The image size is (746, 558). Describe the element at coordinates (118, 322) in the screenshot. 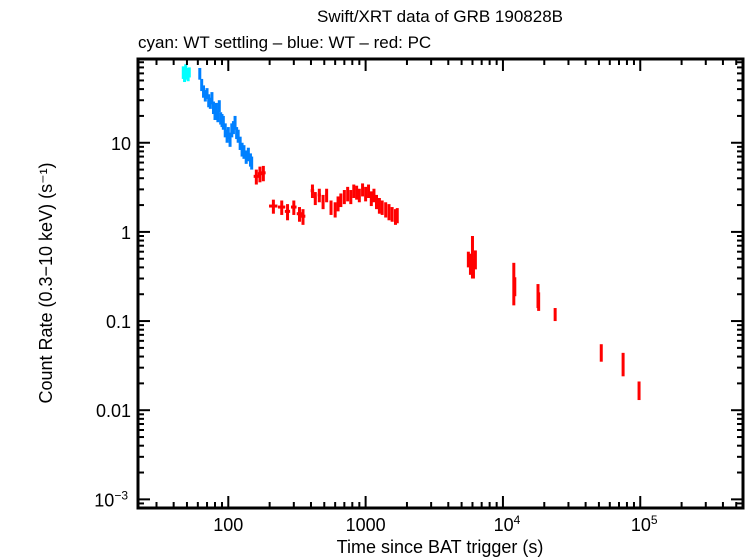

I see `y-tick-label: 0.1` at that location.